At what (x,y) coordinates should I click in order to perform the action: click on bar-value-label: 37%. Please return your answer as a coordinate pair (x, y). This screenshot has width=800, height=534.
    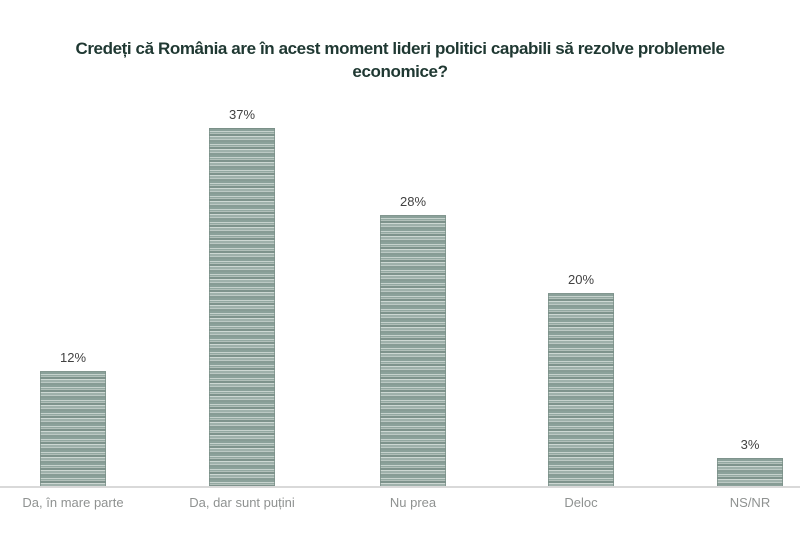
    Looking at the image, I should click on (242, 114).